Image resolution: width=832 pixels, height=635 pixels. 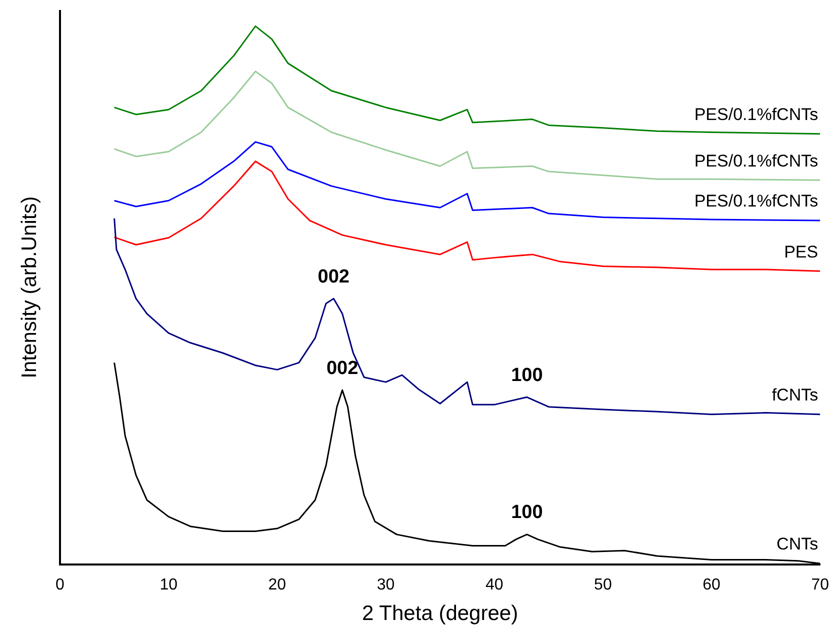 I want to click on y-axis-title: Intensity (arb.Units), so click(x=29, y=287).